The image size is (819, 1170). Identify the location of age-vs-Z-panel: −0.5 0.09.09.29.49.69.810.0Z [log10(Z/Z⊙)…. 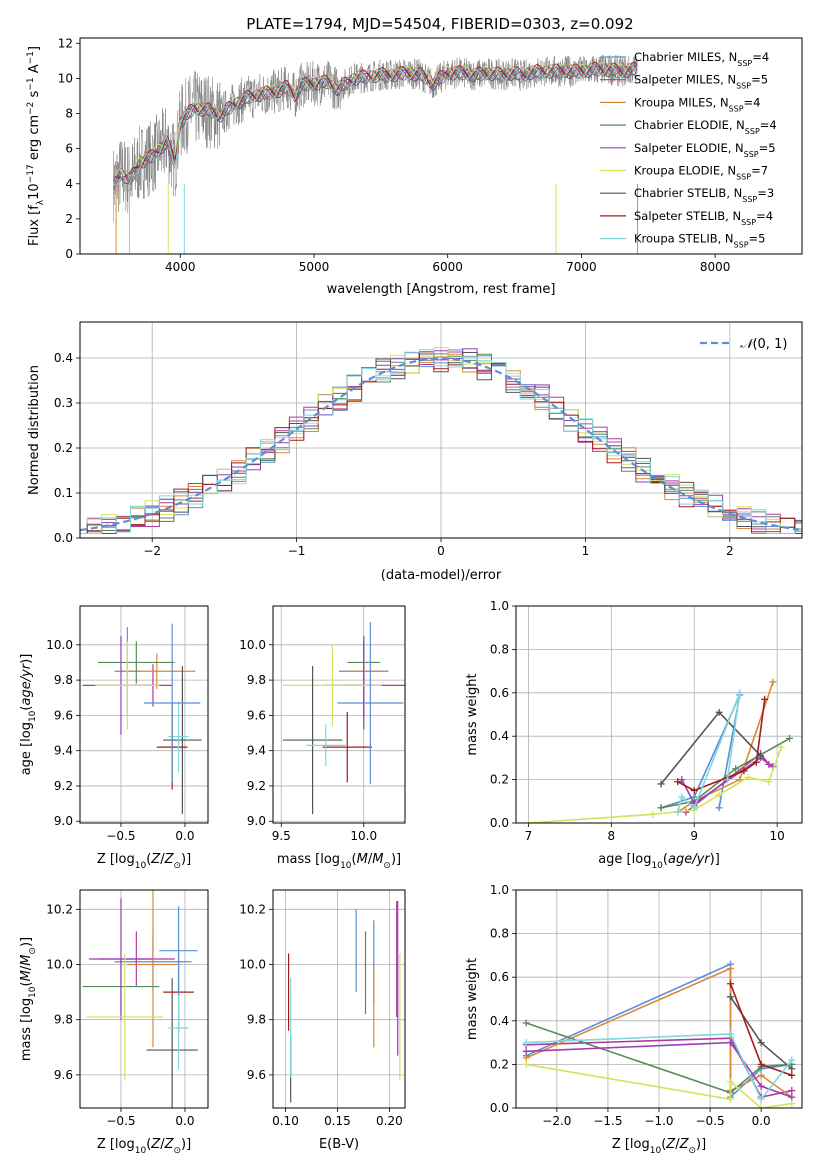
(114, 738).